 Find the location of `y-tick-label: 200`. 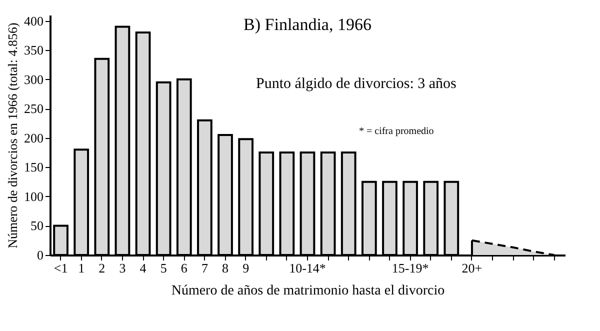

y-tick-label: 200 is located at coordinates (34, 138).